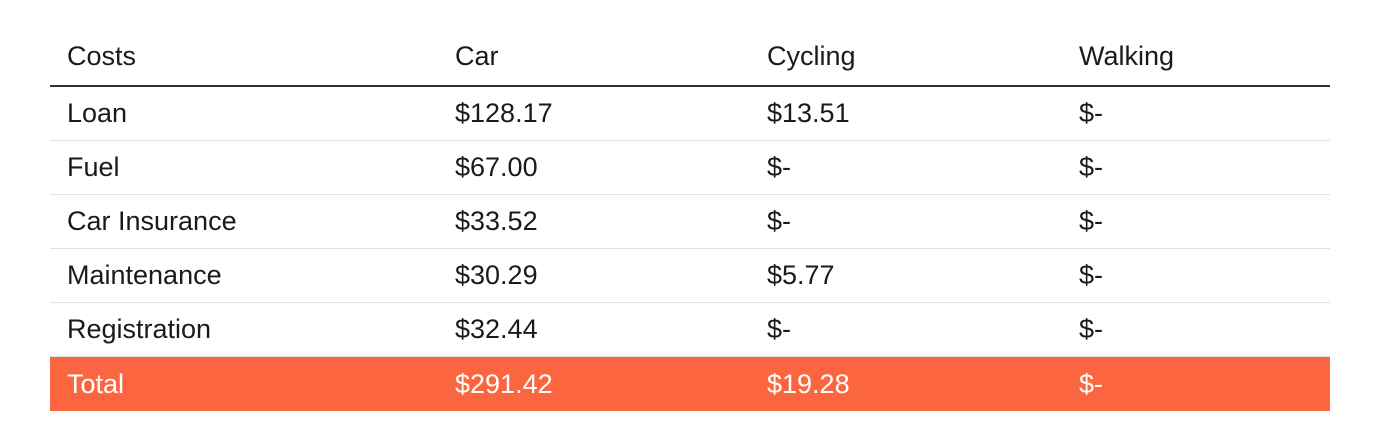 The image size is (1379, 440). I want to click on header-row: Costs Car Cycling Walking, so click(690, 57).